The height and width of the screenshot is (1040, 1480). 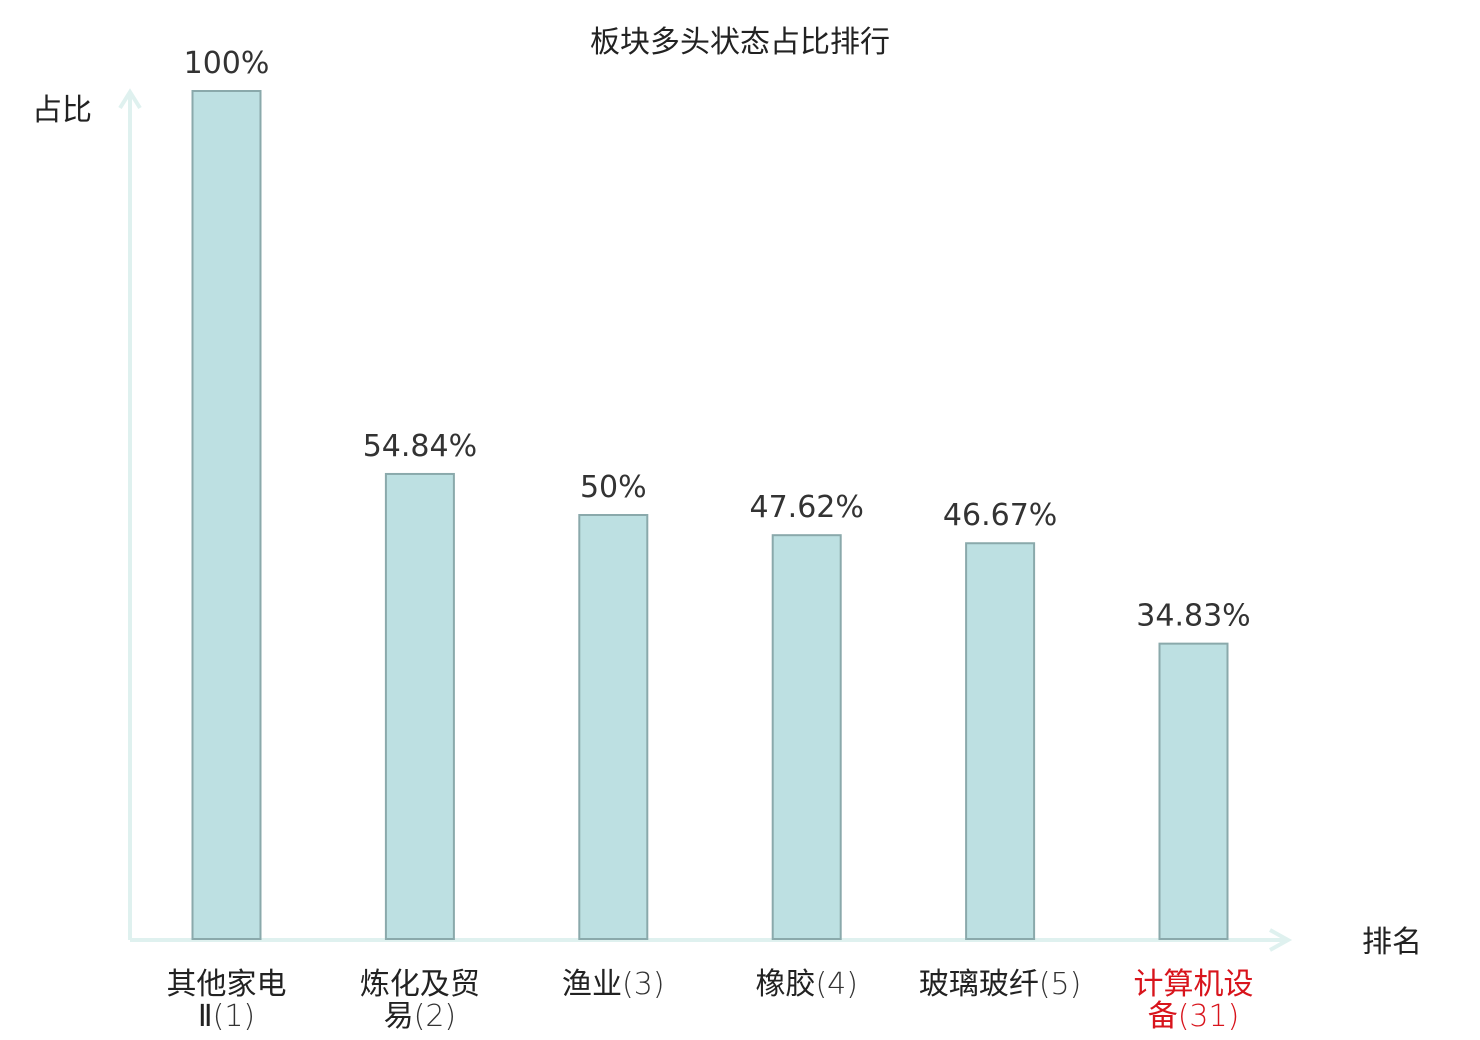 What do you see at coordinates (613, 487) in the screenshot?
I see `bar-value-label: 50%` at bounding box center [613, 487].